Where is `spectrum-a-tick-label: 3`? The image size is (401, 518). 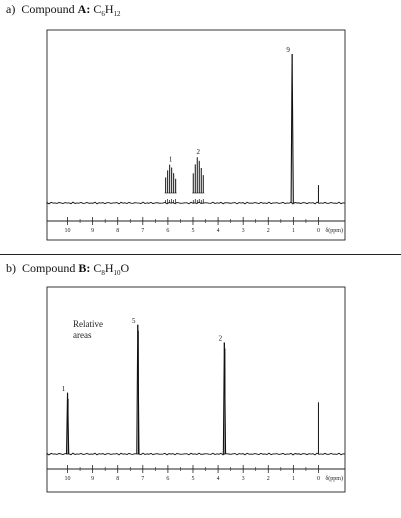 spectrum-a-tick-label: 3 is located at coordinates (243, 231).